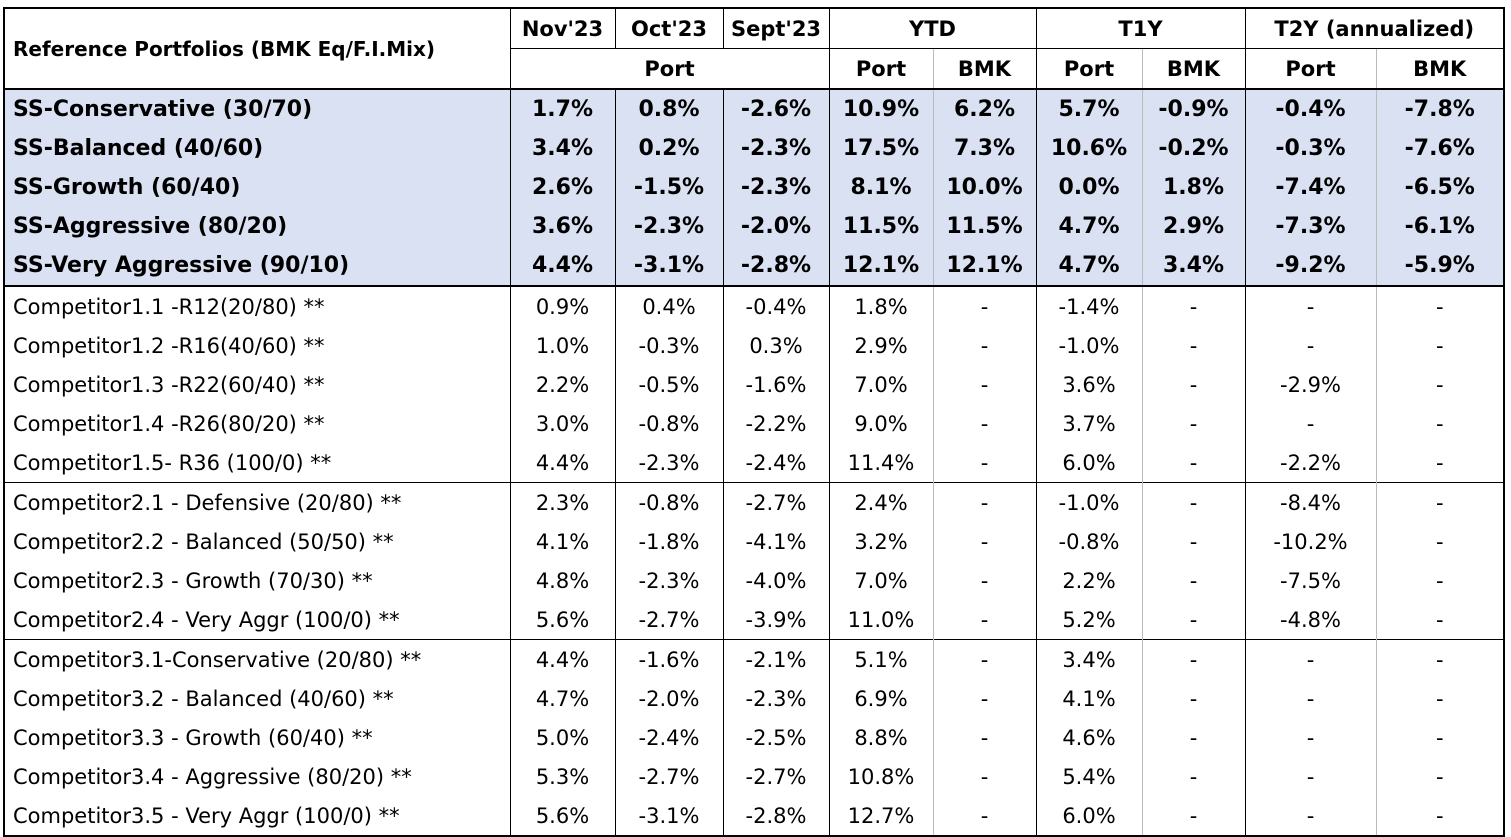 The width and height of the screenshot is (1511, 837). What do you see at coordinates (562, 305) in the screenshot?
I see `return-cell: 0.9%` at bounding box center [562, 305].